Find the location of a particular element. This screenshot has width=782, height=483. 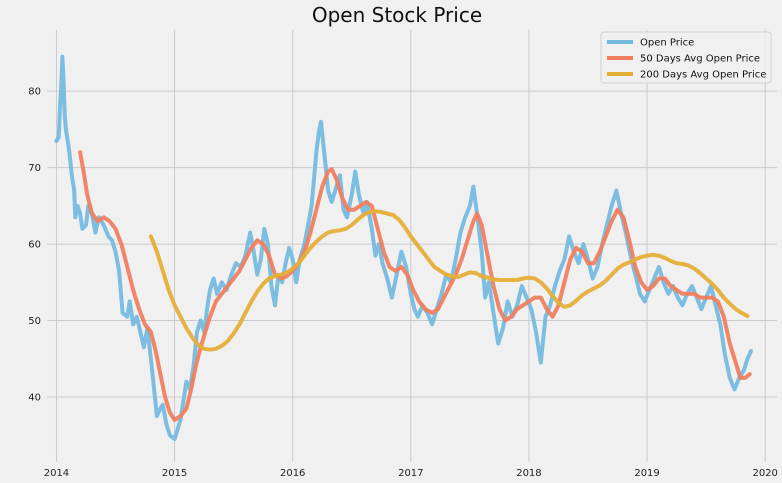

y-tick-label: 80 is located at coordinates (34, 92).